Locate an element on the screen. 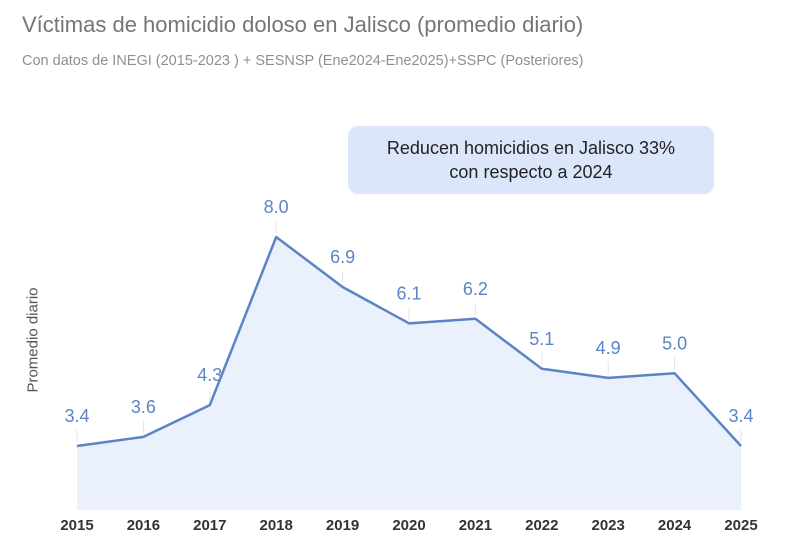  data-label: 6.1 is located at coordinates (408, 293).